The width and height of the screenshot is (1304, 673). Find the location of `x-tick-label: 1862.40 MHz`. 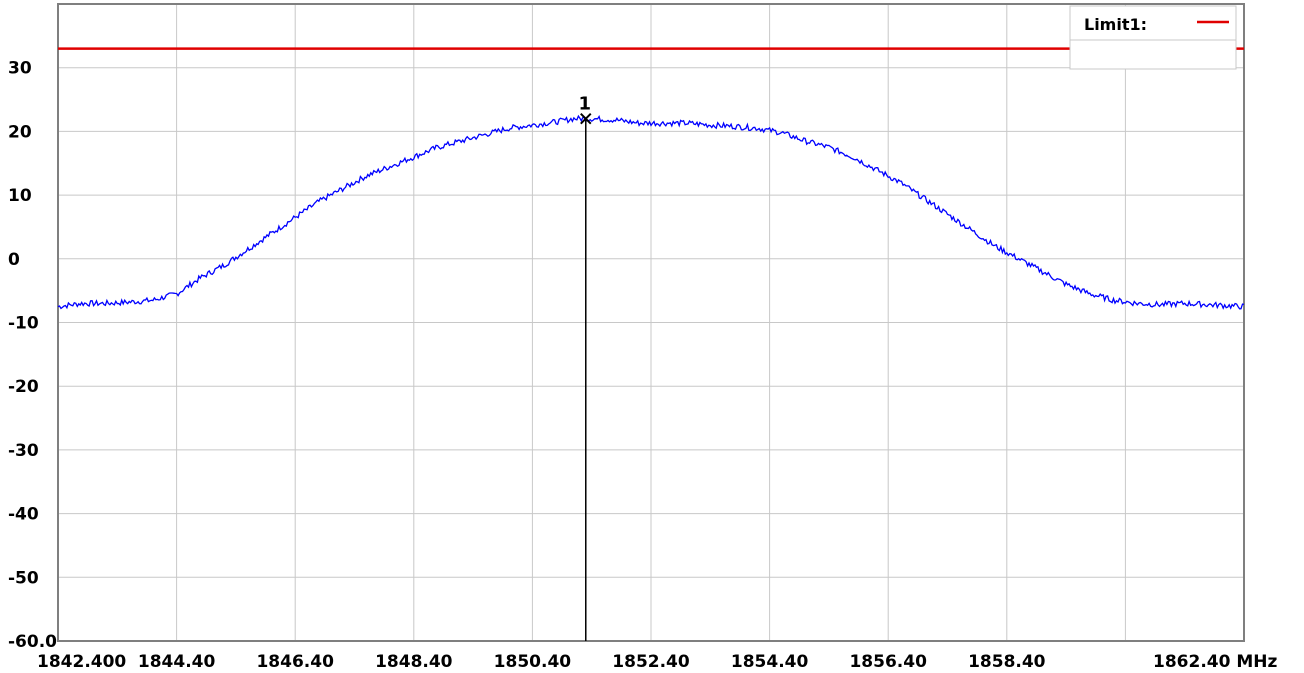

x-tick-label: 1862.40 MHz is located at coordinates (1215, 662).